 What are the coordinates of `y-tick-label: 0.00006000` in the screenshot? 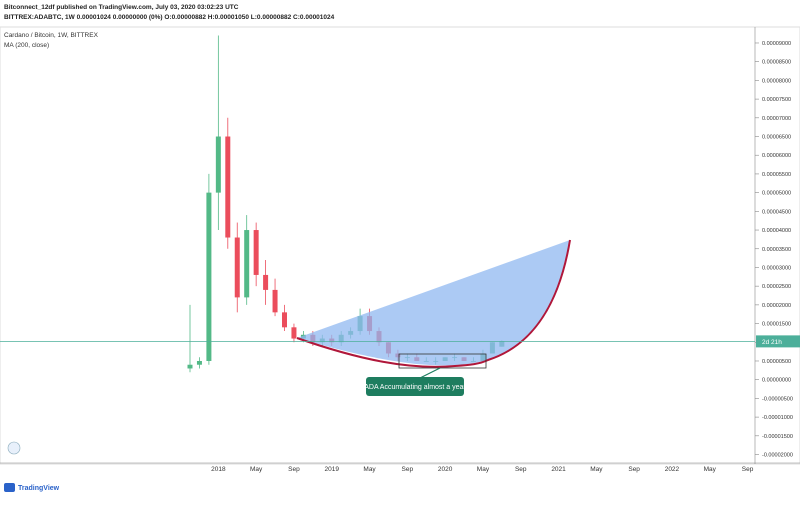 It's located at (776, 156).